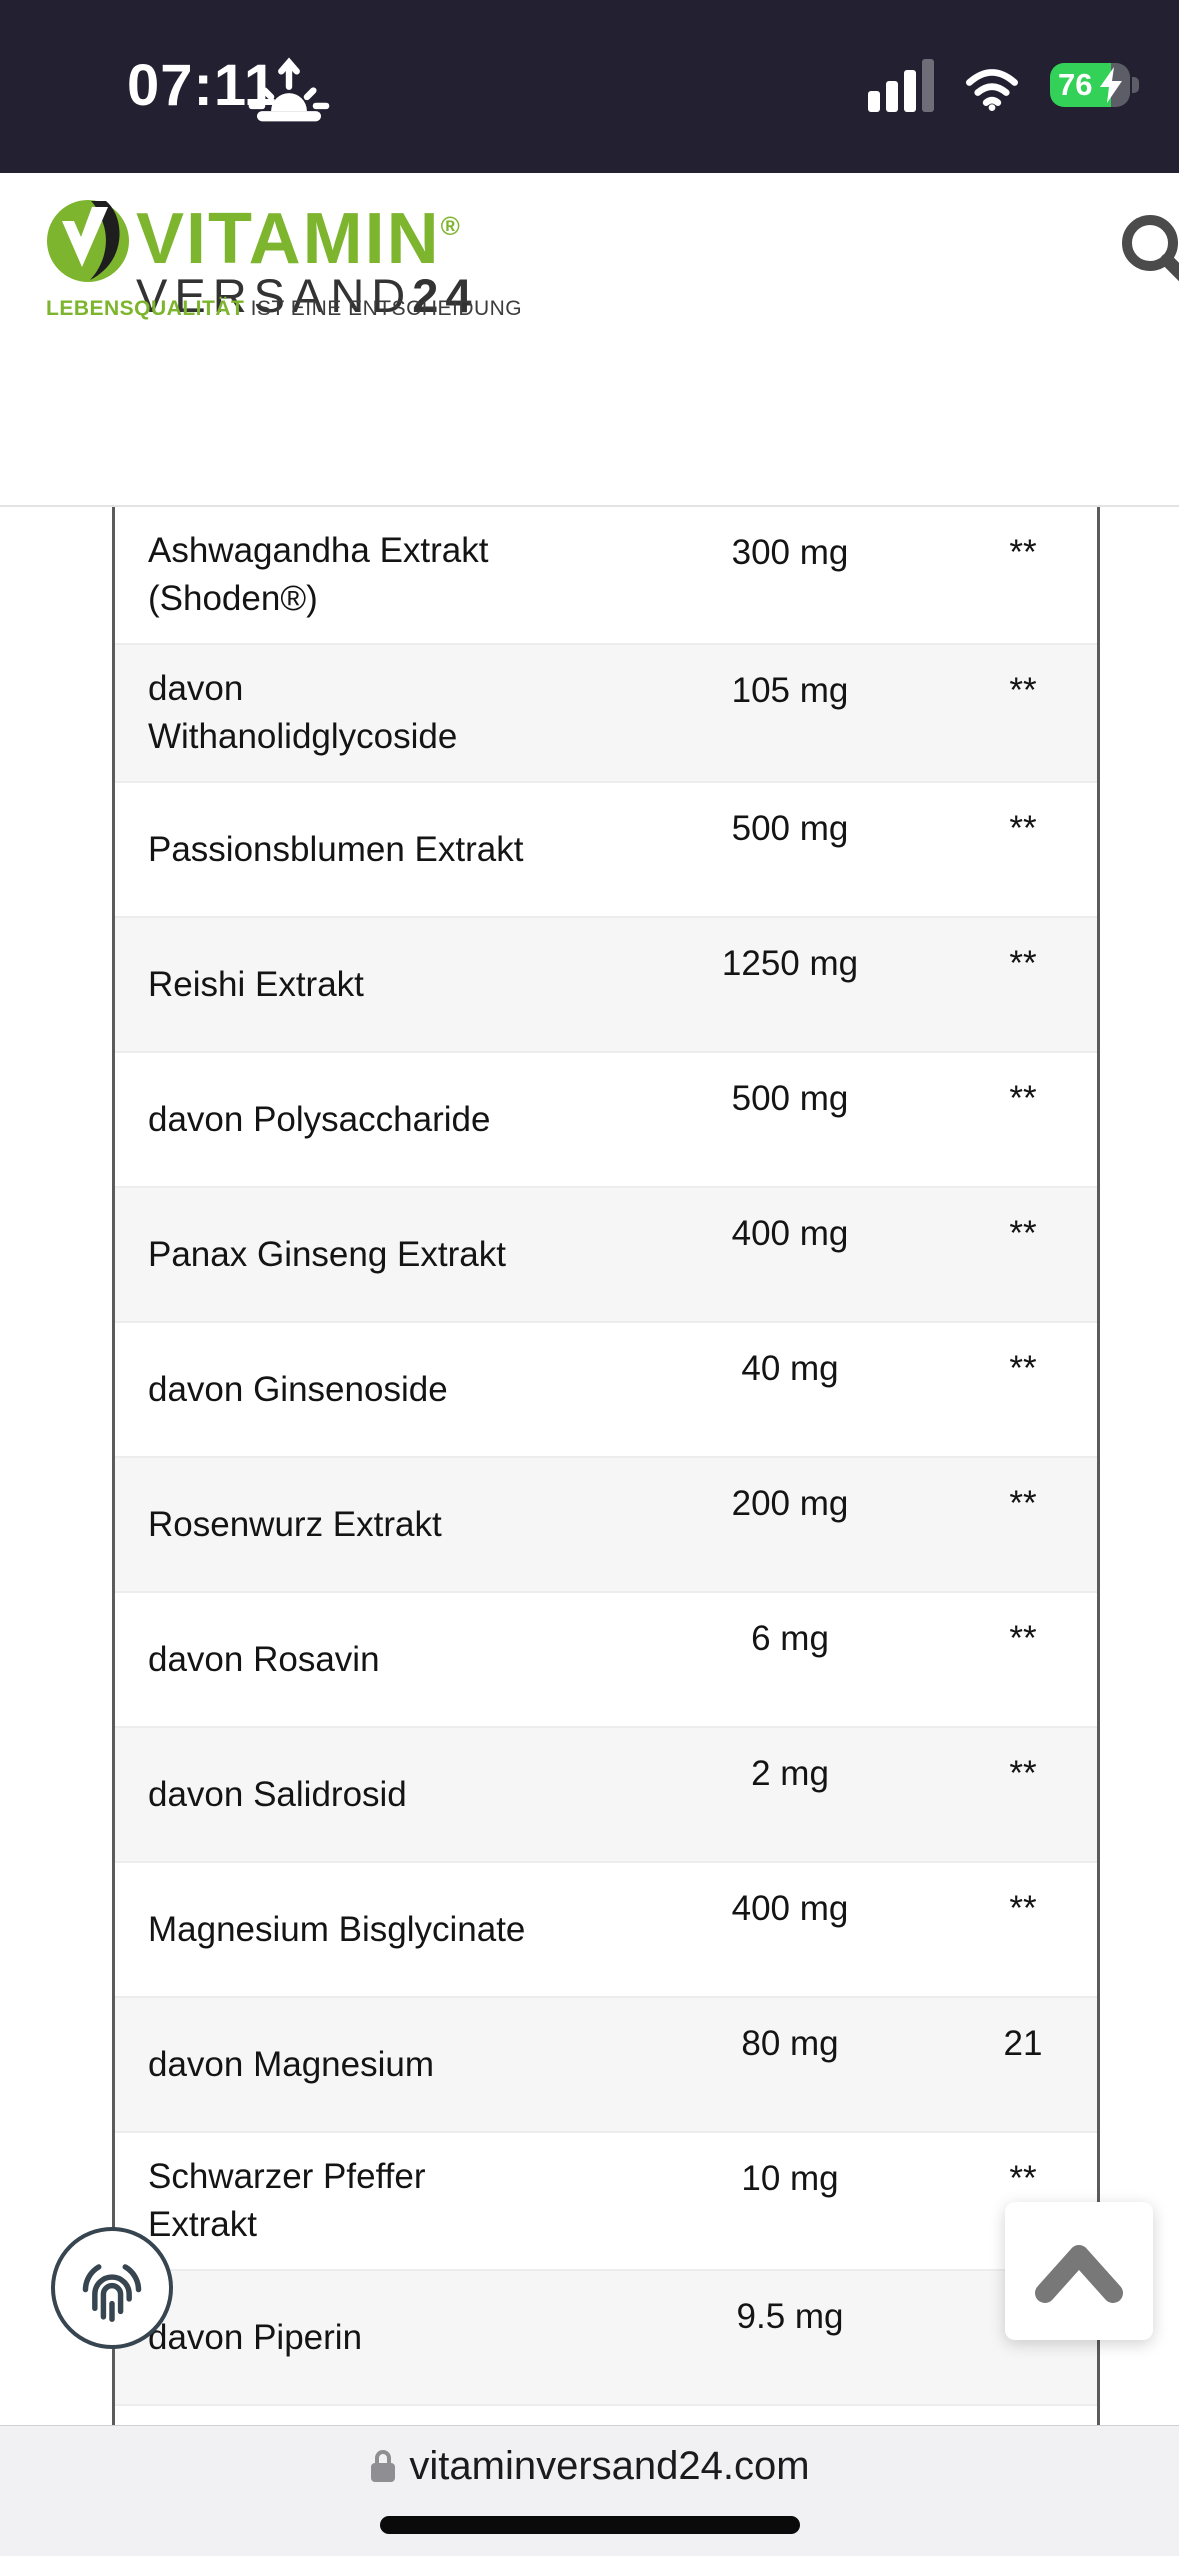 Image resolution: width=1179 pixels, height=2556 pixels. Describe the element at coordinates (291, 2064) in the screenshot. I see `ingredient-name: davon Magnesium` at that location.